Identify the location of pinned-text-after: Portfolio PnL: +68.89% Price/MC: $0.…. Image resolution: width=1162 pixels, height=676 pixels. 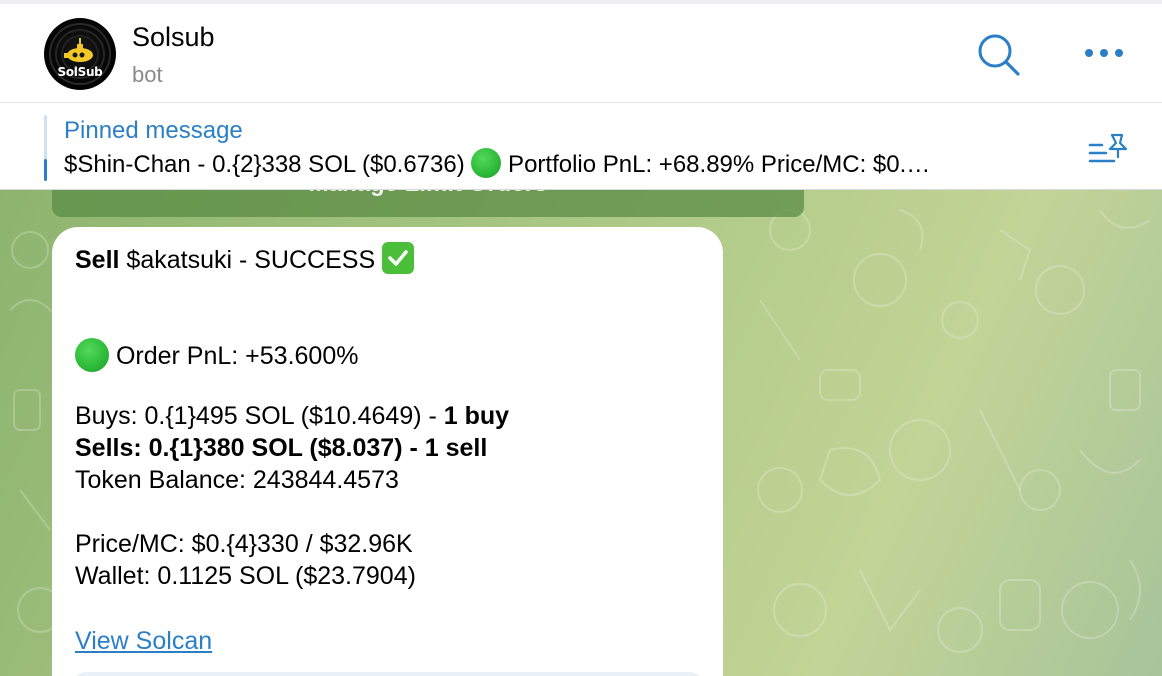
(716, 164).